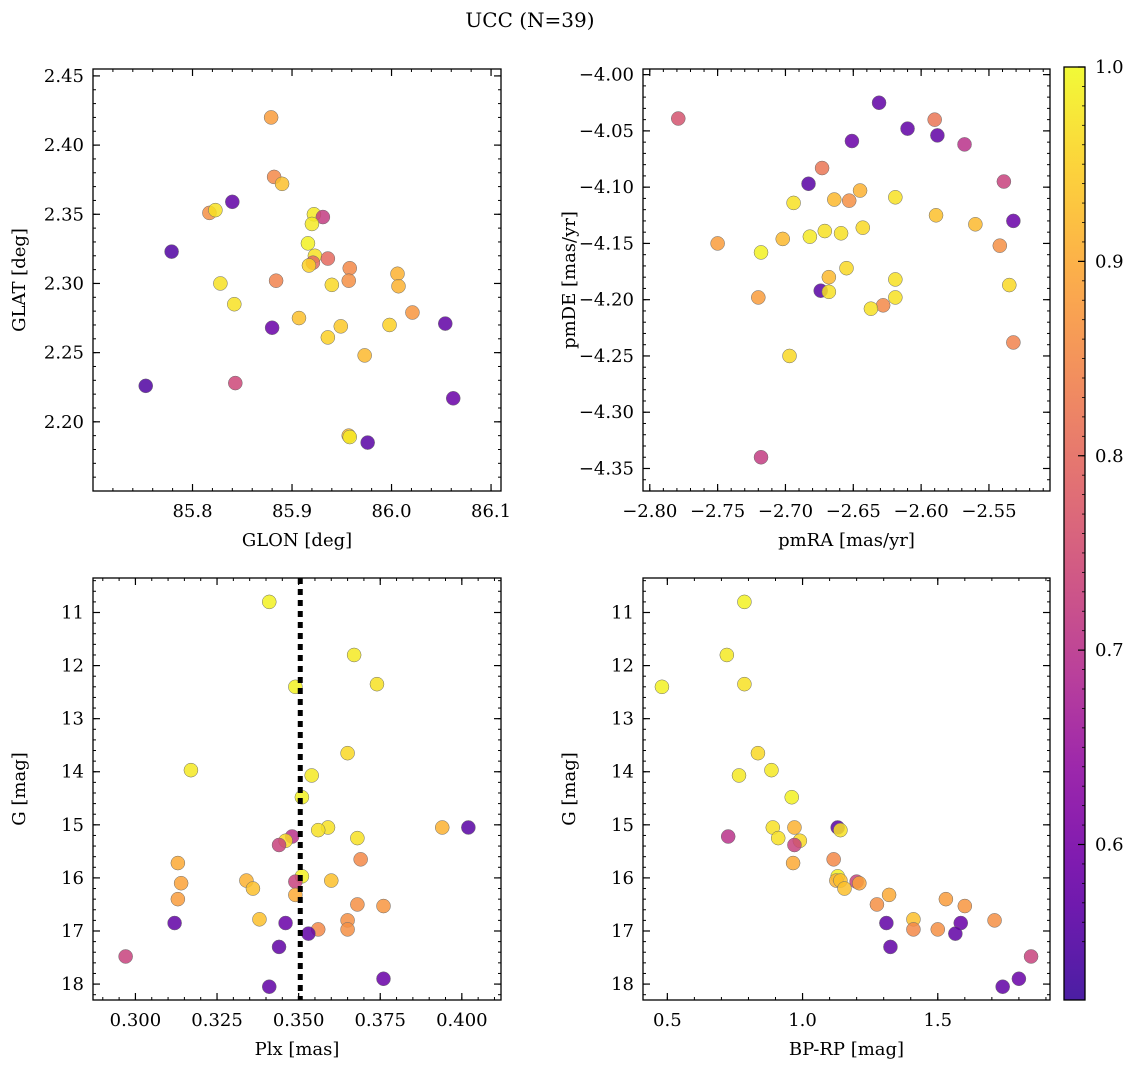 This screenshot has height=1067, width=1136. What do you see at coordinates (299, 1020) in the screenshot?
I see `x-tick-label: 0.350` at bounding box center [299, 1020].